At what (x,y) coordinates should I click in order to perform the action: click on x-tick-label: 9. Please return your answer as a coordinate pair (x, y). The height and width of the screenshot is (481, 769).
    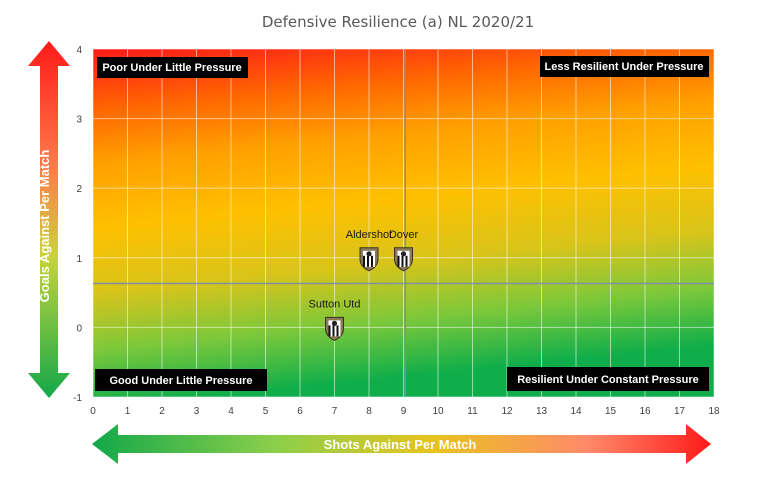
    Looking at the image, I should click on (404, 411).